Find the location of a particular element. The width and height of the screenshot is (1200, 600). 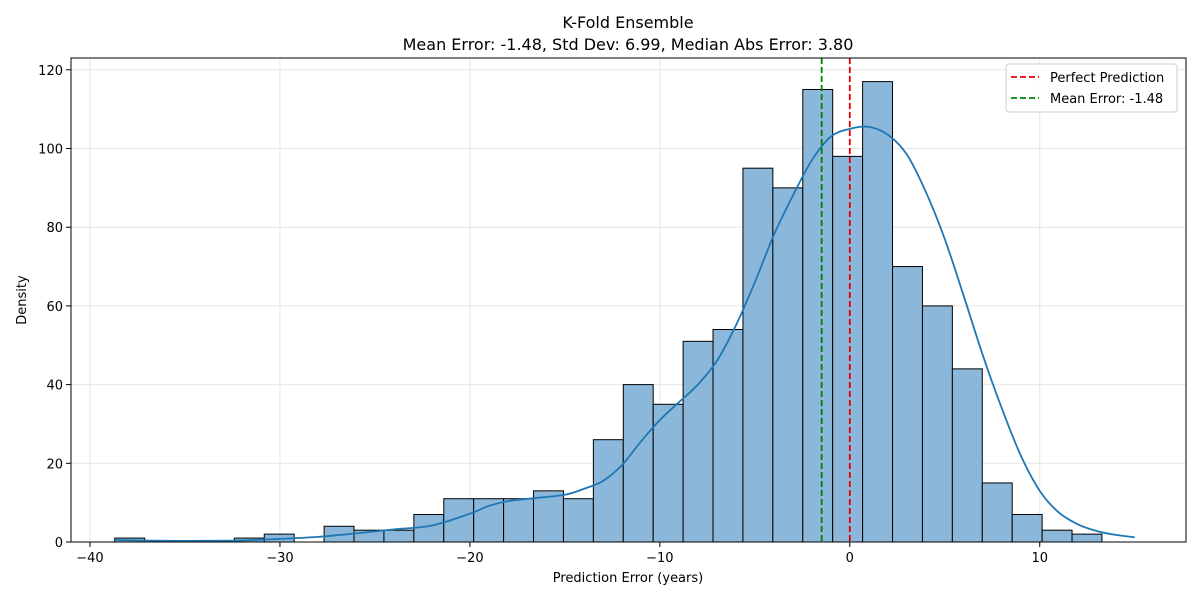

x-tick-label: −10 is located at coordinates (659, 558).